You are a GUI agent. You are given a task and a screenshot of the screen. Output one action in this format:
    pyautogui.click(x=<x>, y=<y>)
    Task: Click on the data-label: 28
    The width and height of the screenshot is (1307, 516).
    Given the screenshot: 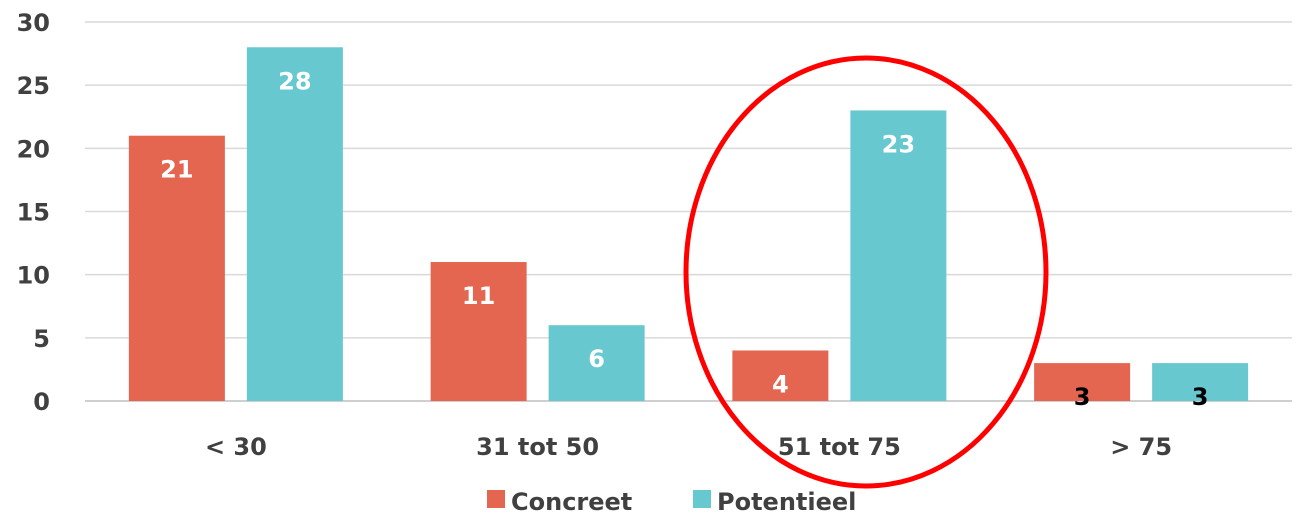 What is the action you would take?
    pyautogui.click(x=294, y=81)
    